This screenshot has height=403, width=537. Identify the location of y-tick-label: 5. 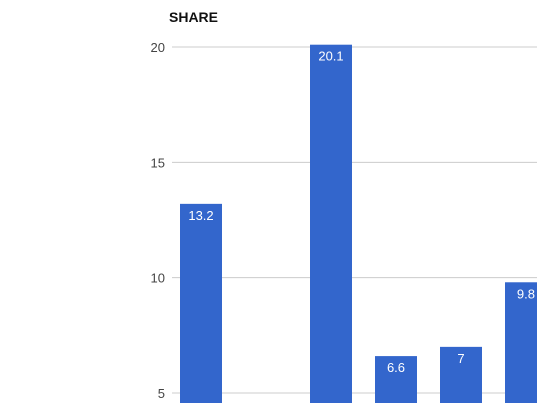
(161, 393).